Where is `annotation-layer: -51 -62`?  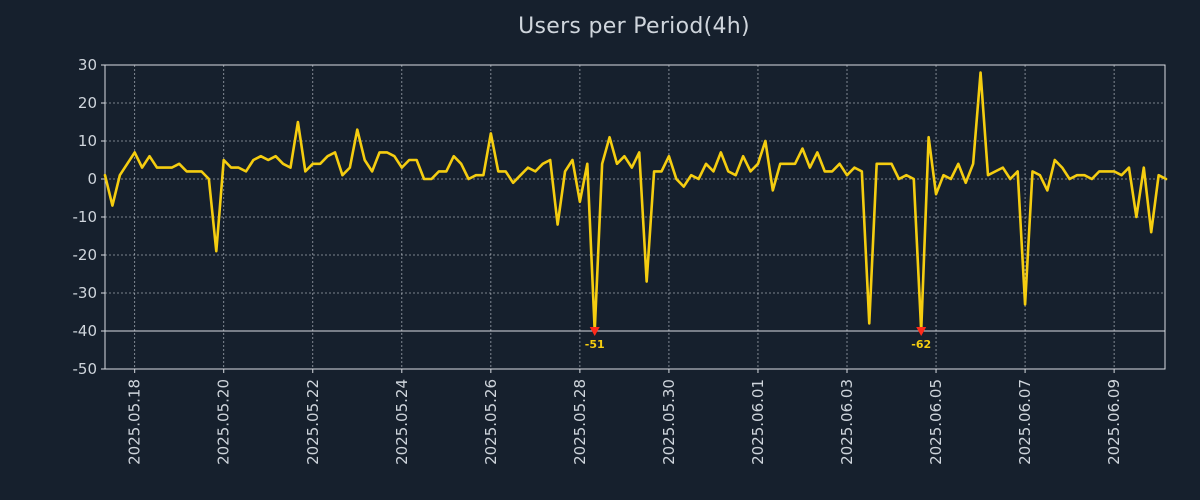
annotation-layer: -51 -62 is located at coordinates (758, 339).